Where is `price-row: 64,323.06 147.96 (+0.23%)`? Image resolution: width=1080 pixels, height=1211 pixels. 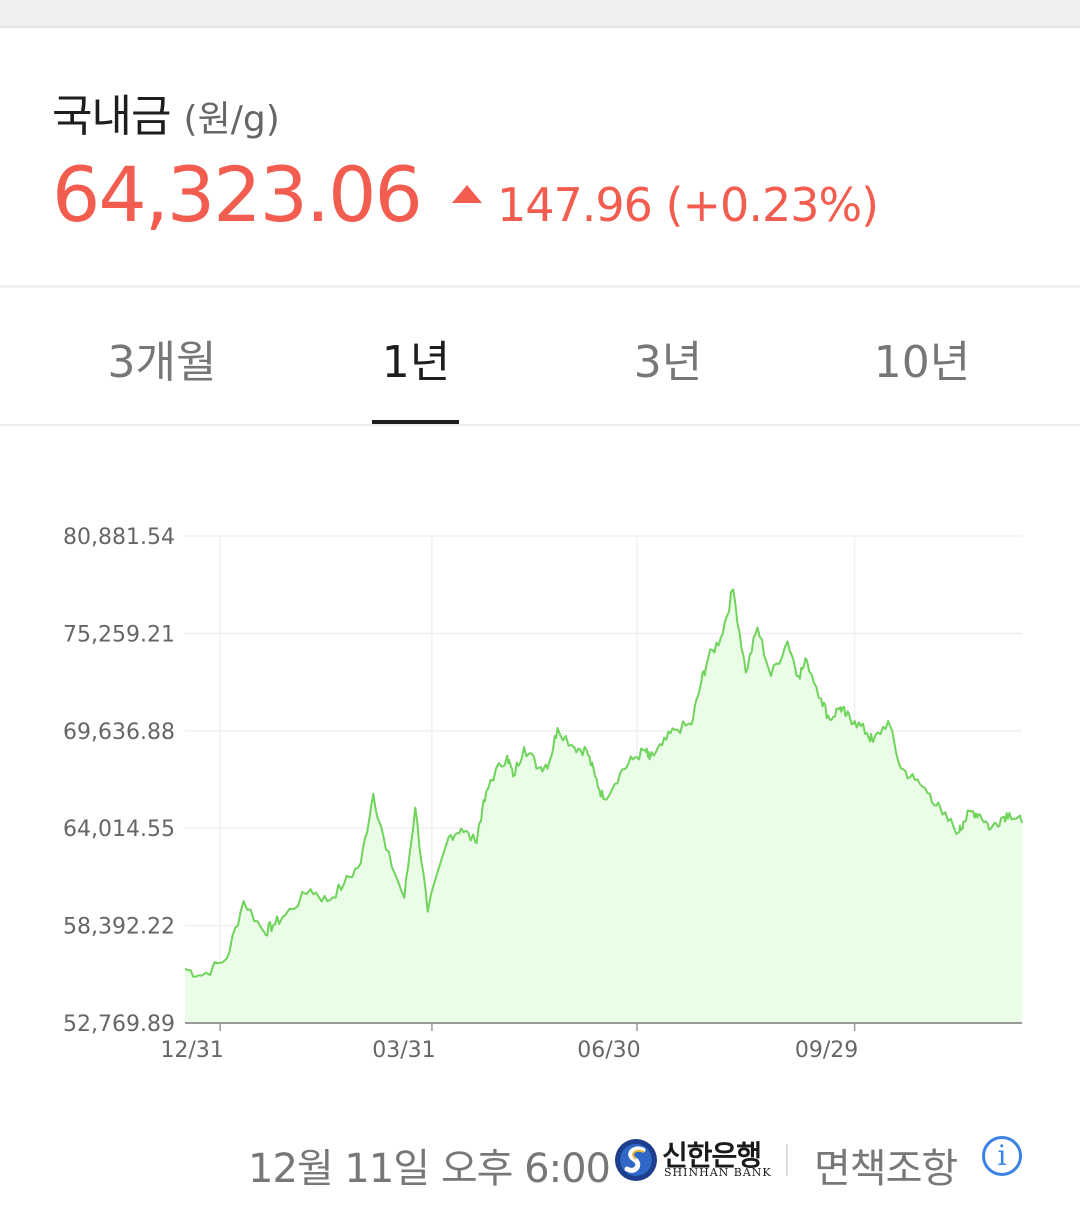
price-row: 64,323.06 147.96 (+0.23%) is located at coordinates (465, 194).